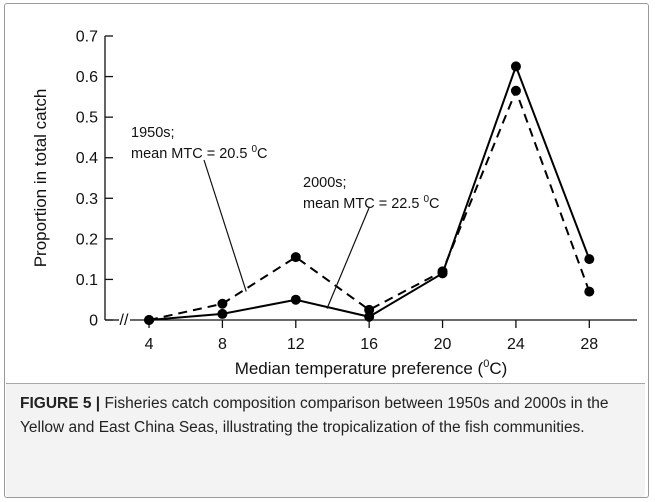 The height and width of the screenshot is (502, 655). What do you see at coordinates (40, 178) in the screenshot?
I see `y-axis-title: Proportion in total catch` at bounding box center [40, 178].